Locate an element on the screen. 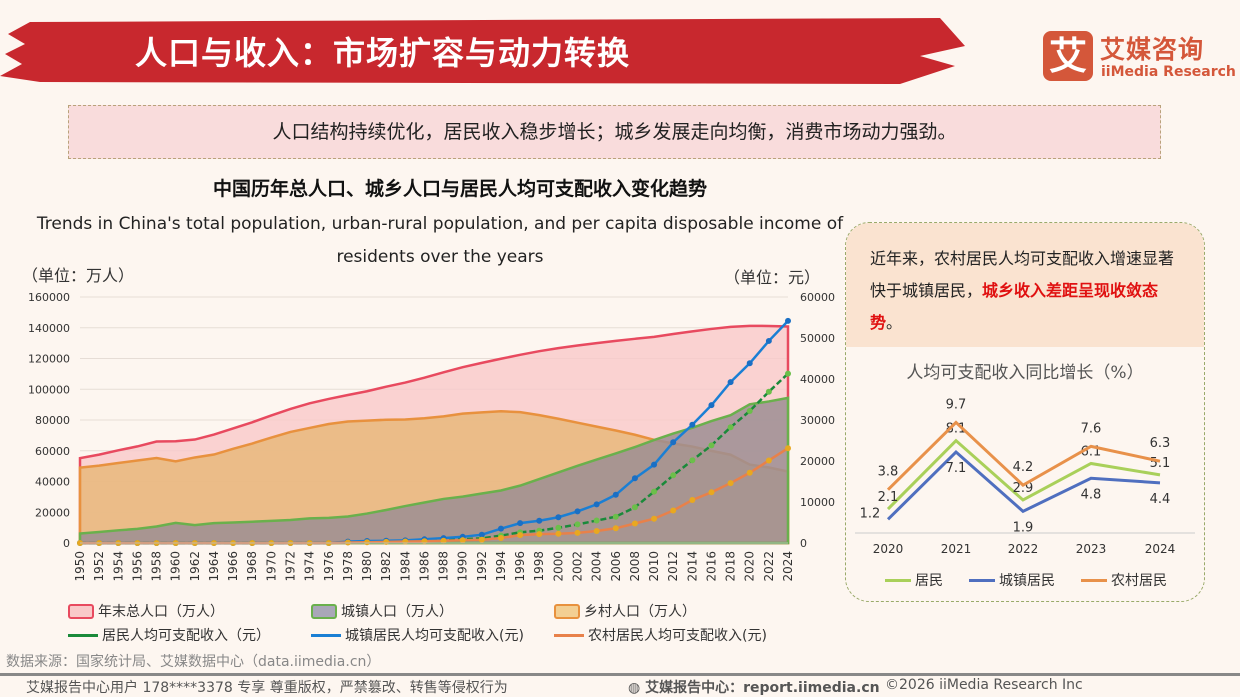 This screenshot has height=697, width=1240. legend-urban-income: 城镇居民人均可支配收入(元) is located at coordinates (432, 635).